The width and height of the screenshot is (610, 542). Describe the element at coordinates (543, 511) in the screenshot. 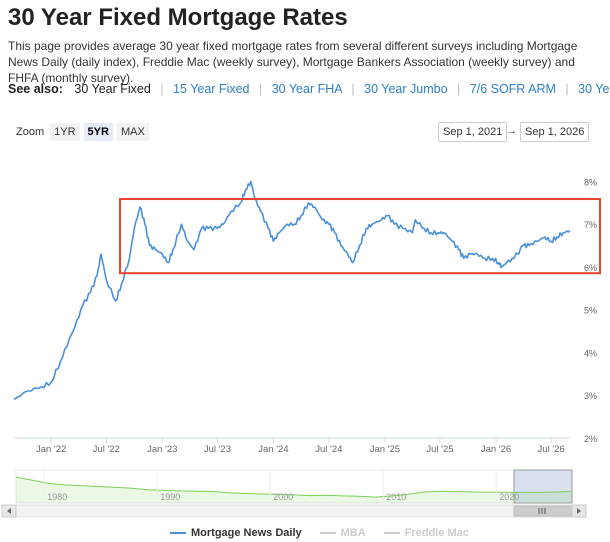

I see `scrollbar-thumb` at that location.